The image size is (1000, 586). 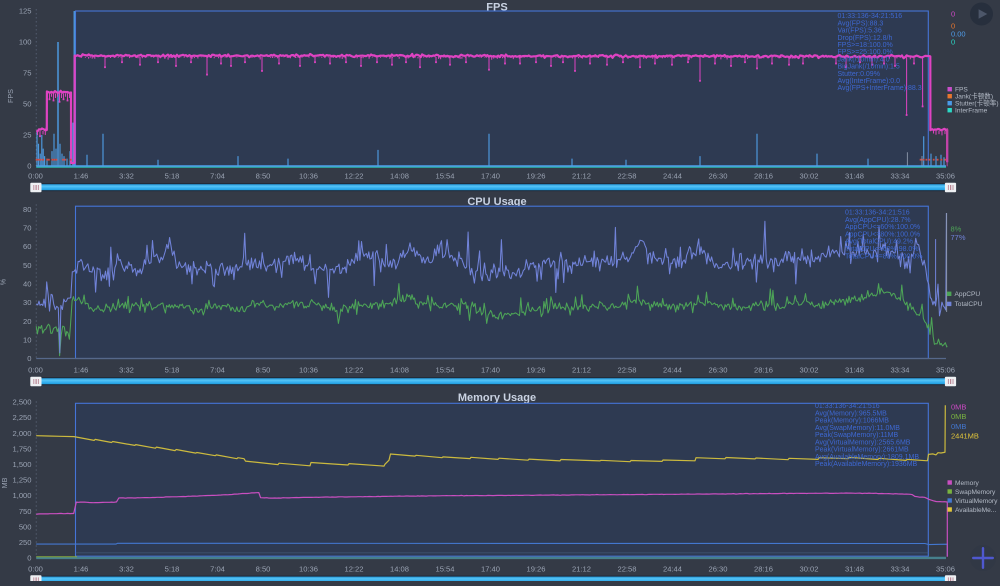 I want to click on svg-text: CPU Usage, so click(x=496, y=202).